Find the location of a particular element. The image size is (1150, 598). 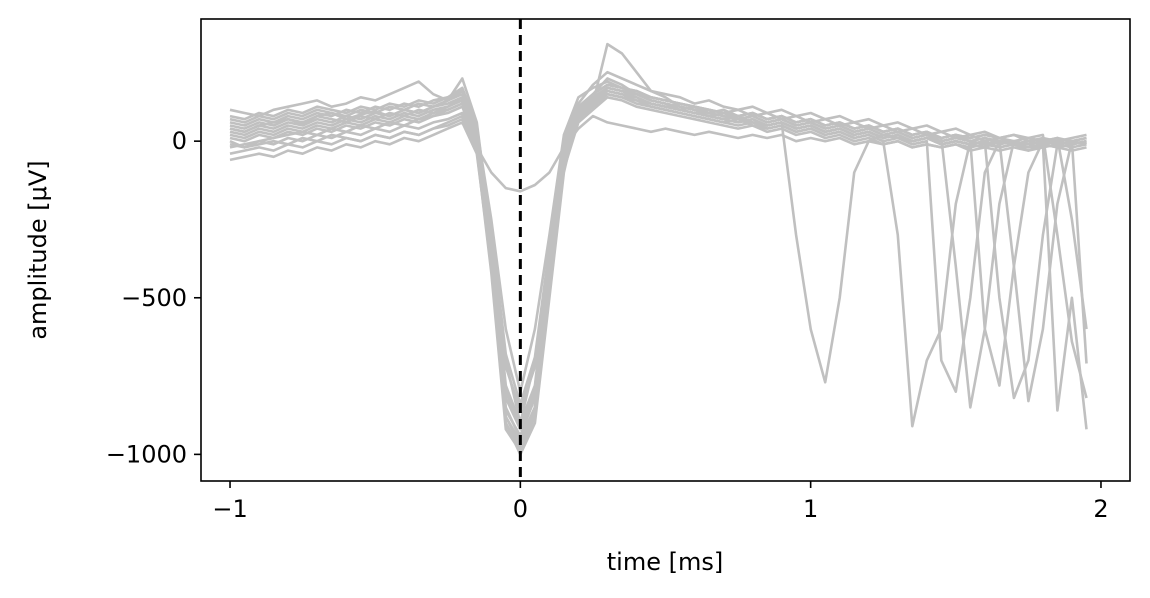

x-axis-label: time [ms] is located at coordinates (665, 562).